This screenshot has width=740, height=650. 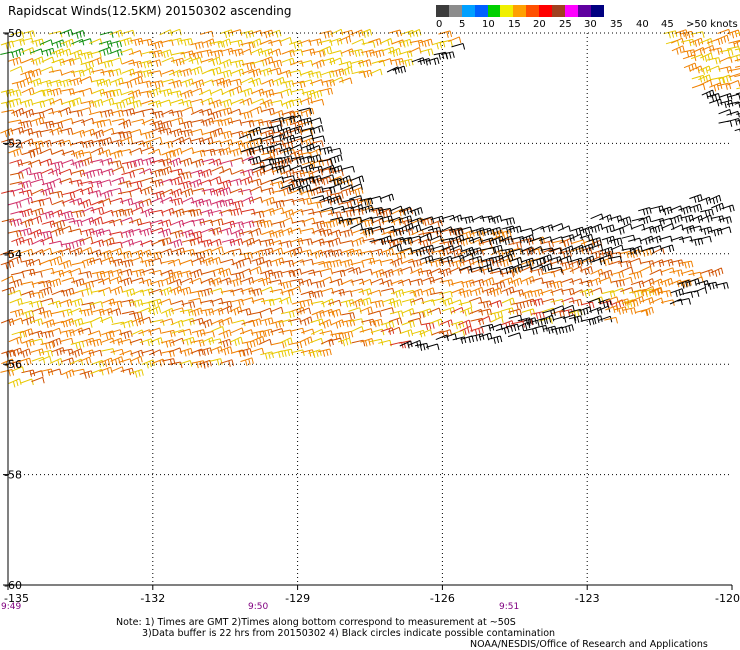 I want to click on lon-label: -129, so click(x=297, y=598).